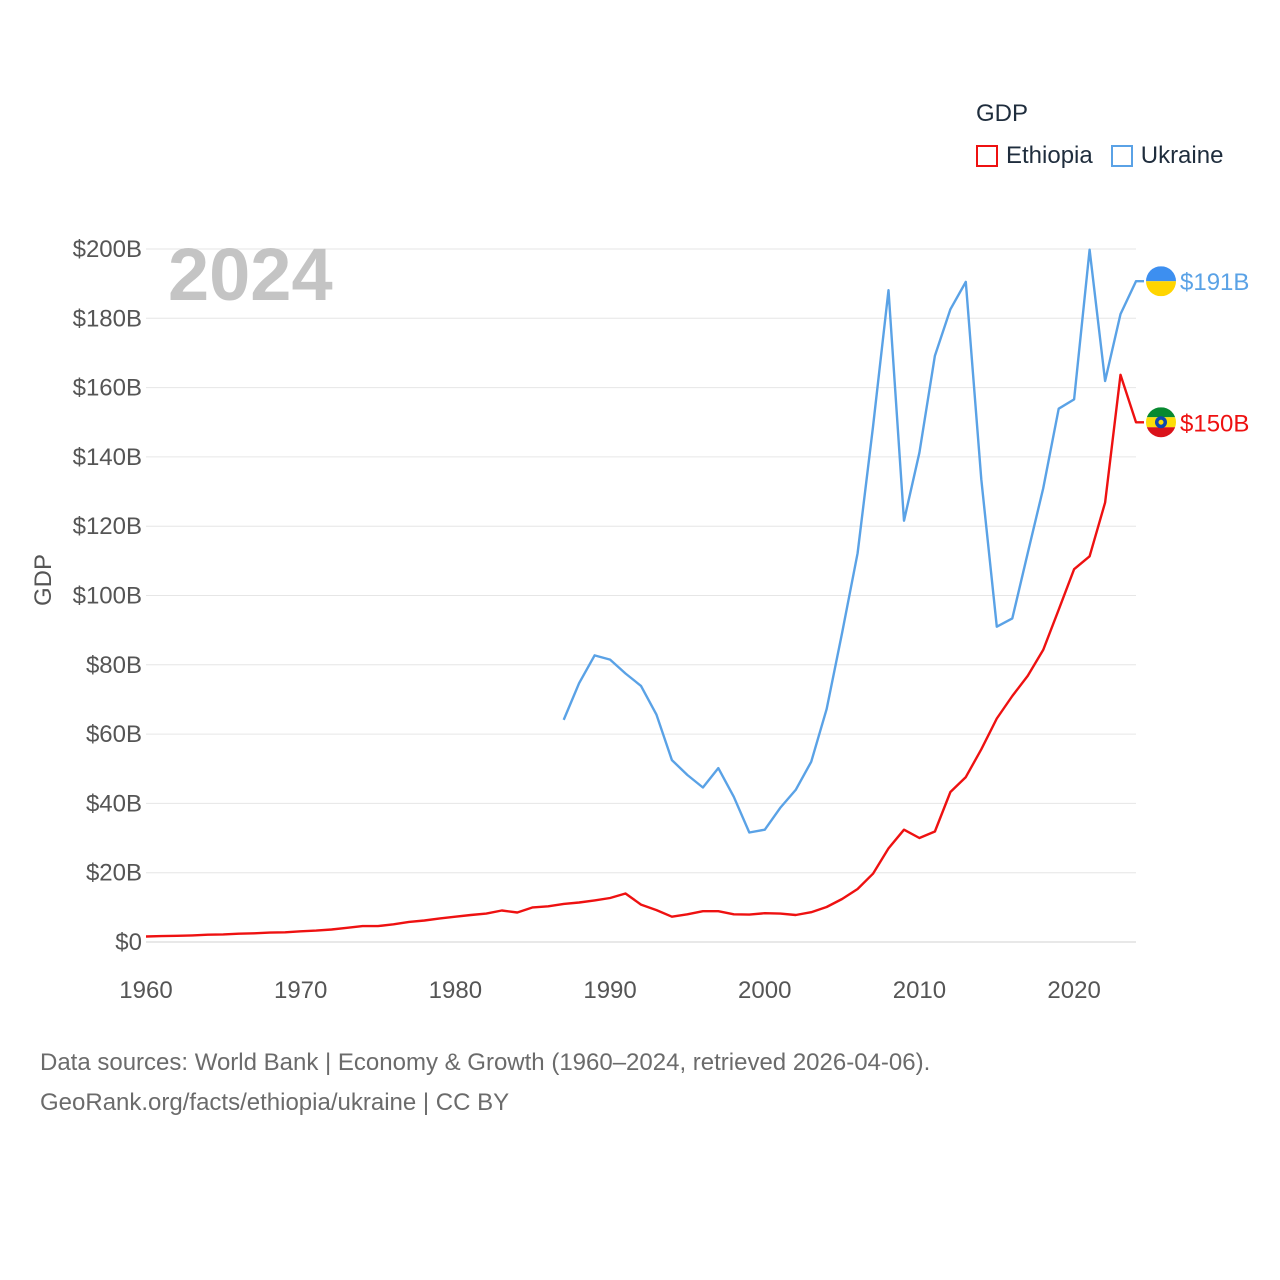 The image size is (1280, 1280). I want to click on y-tick-label: $140B, so click(107, 457).